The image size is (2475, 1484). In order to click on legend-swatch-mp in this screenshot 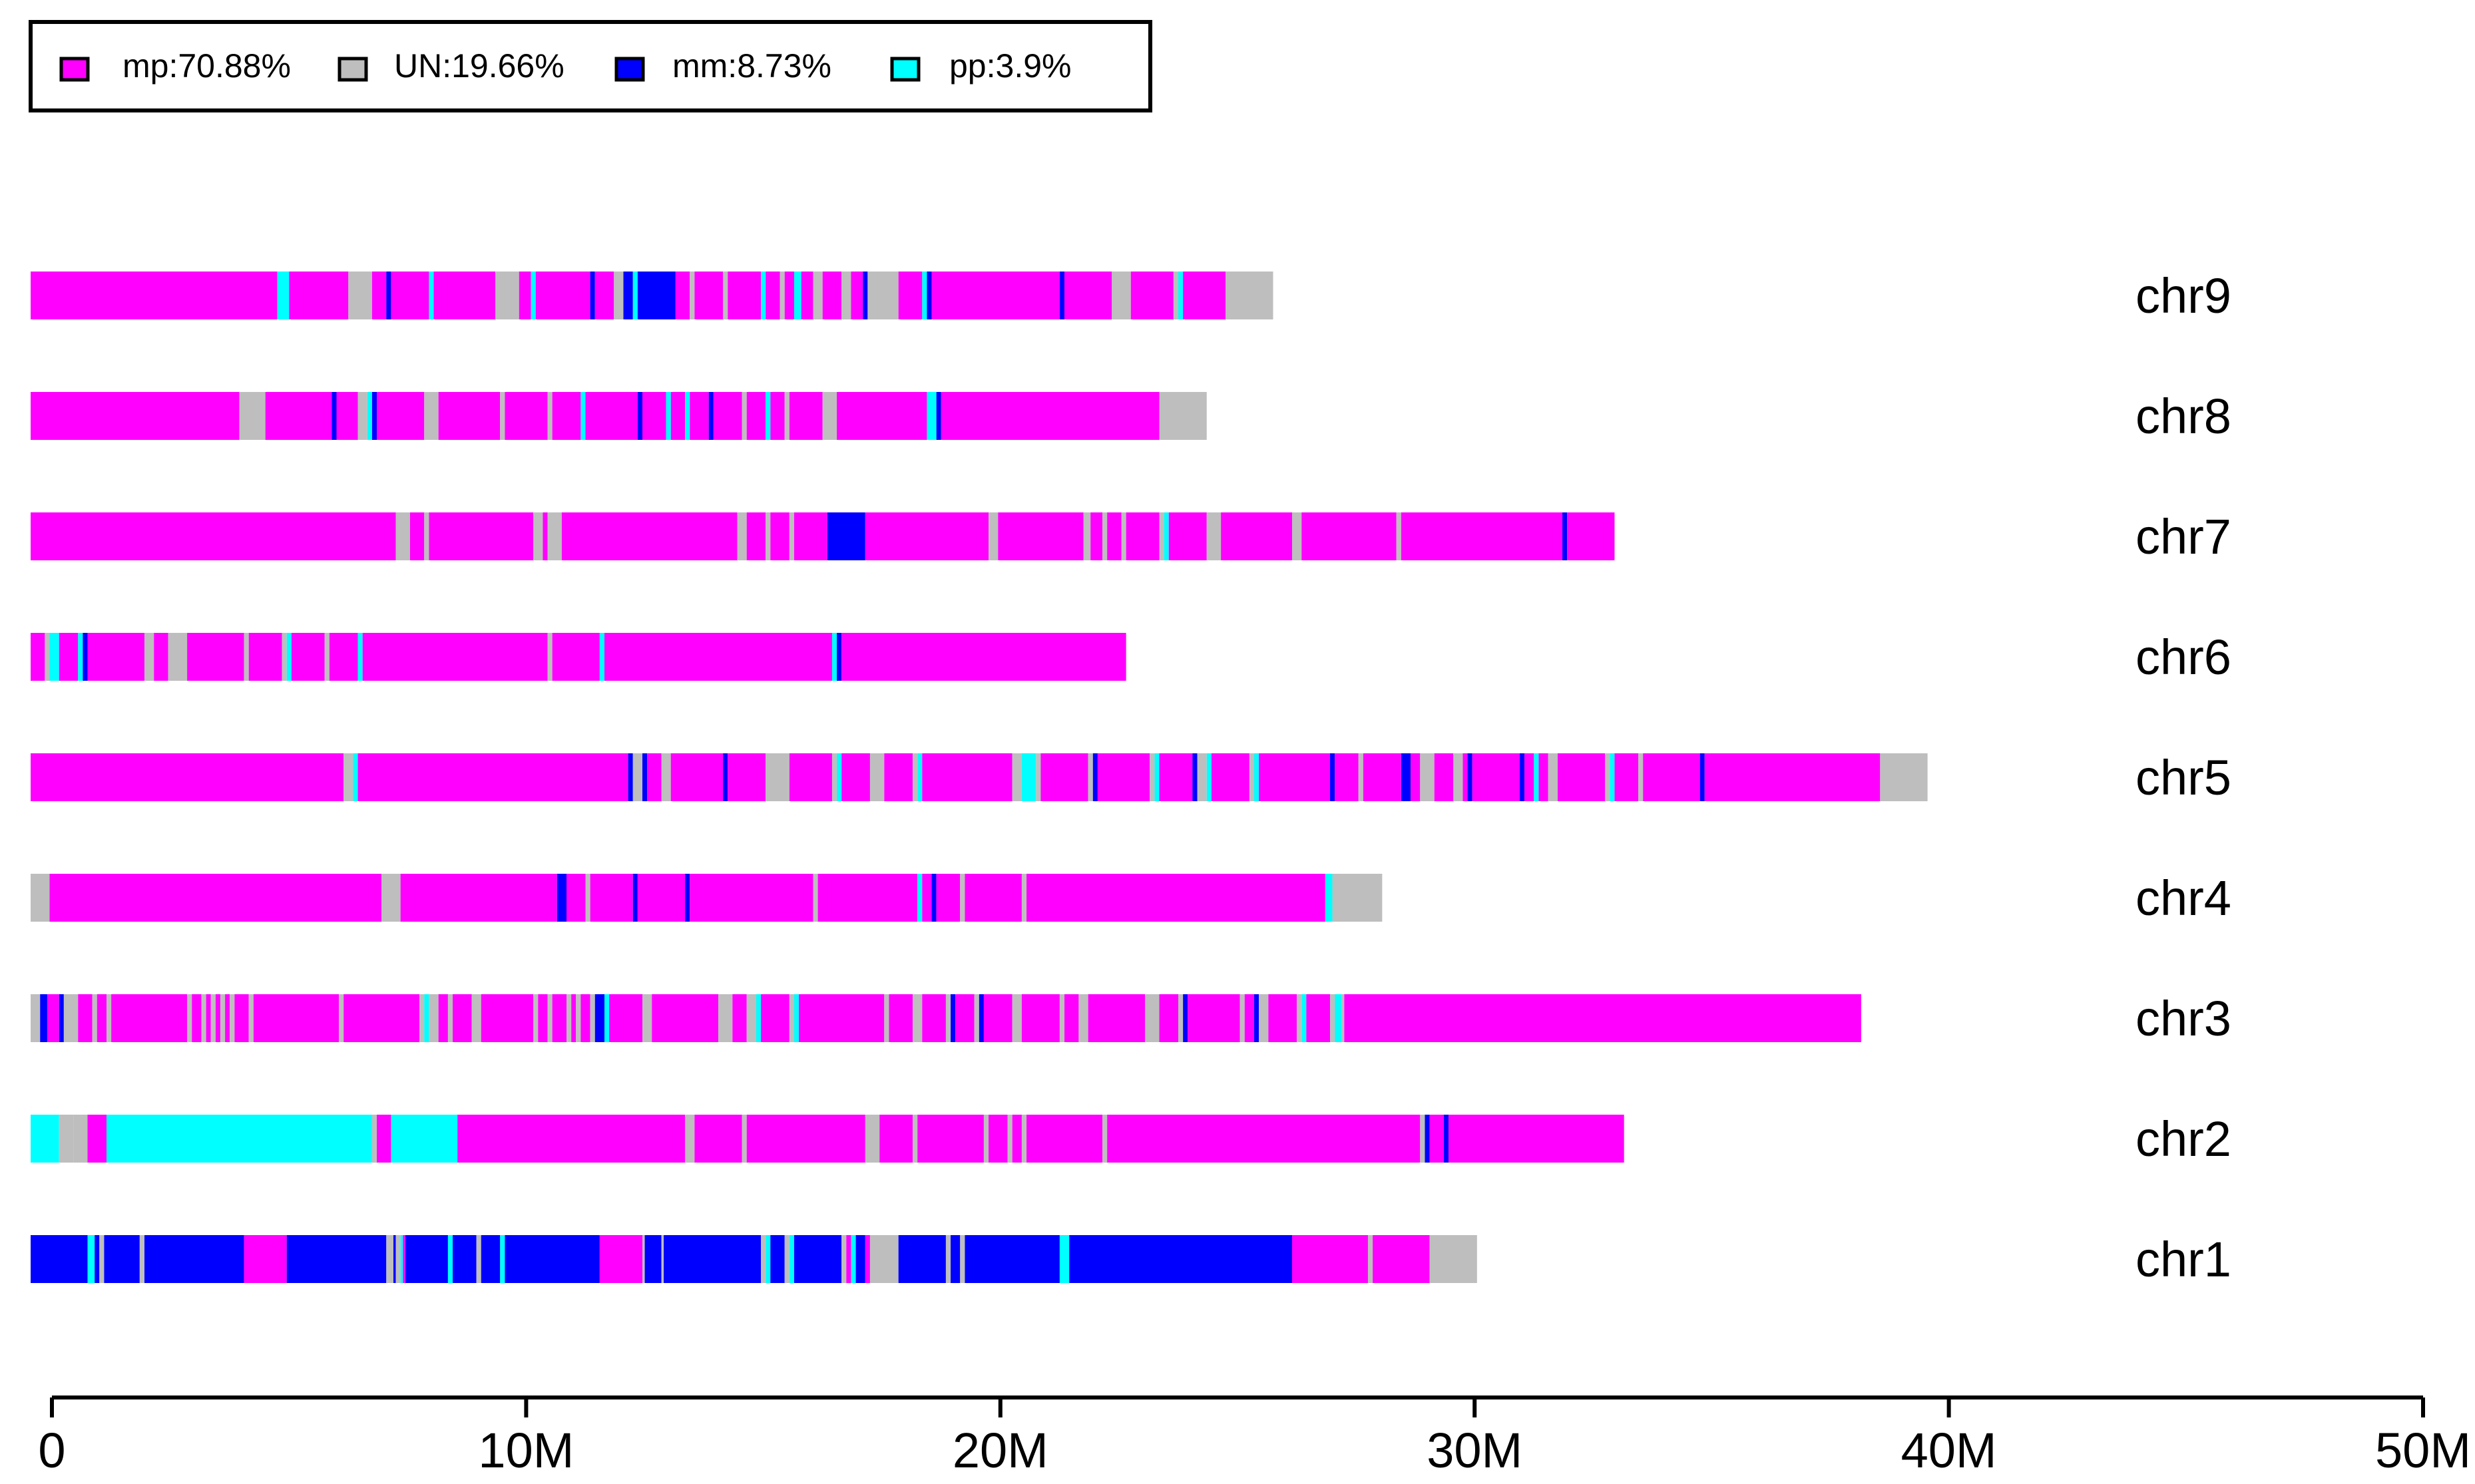, I will do `click(74, 69)`.